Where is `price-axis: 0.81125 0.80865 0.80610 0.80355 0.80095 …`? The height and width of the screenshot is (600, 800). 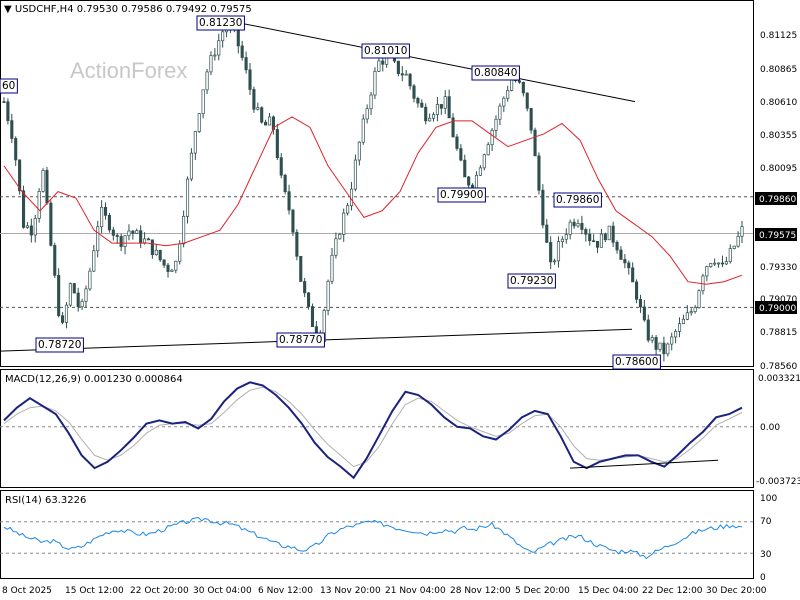
price-axis: 0.81125 0.80865 0.80610 0.80355 0.80095 … is located at coordinates (778, 201).